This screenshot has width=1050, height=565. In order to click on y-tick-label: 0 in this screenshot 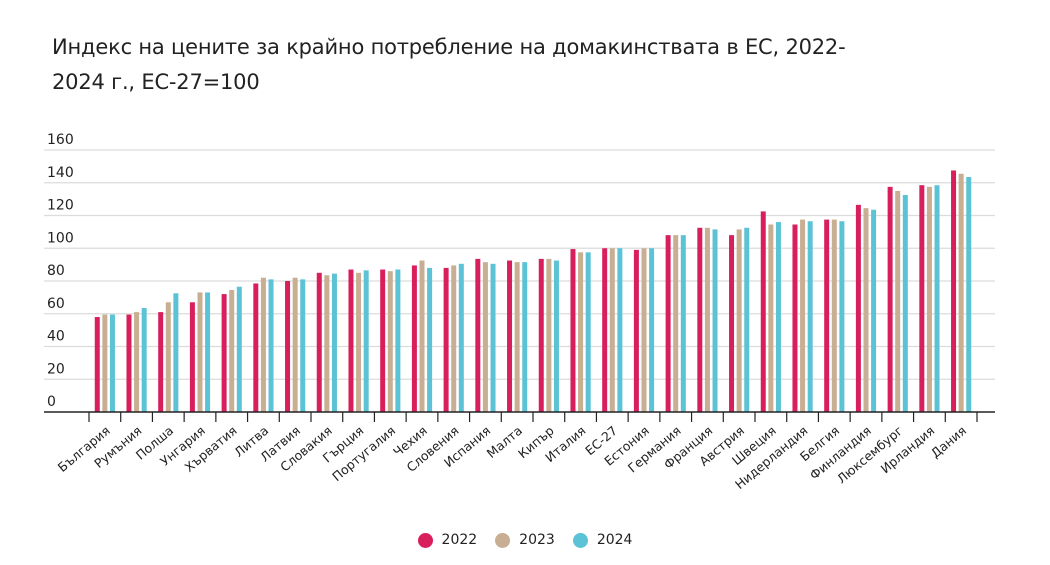, I will do `click(51, 402)`.